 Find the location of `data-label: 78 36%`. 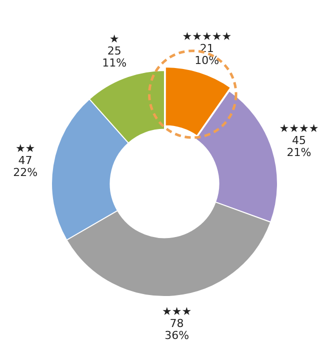

data-label: 78 36% is located at coordinates (177, 329).